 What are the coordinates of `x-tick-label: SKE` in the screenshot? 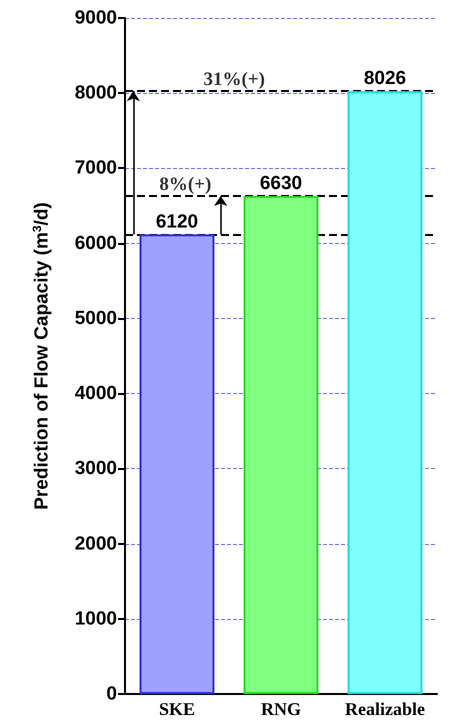 It's located at (177, 709).